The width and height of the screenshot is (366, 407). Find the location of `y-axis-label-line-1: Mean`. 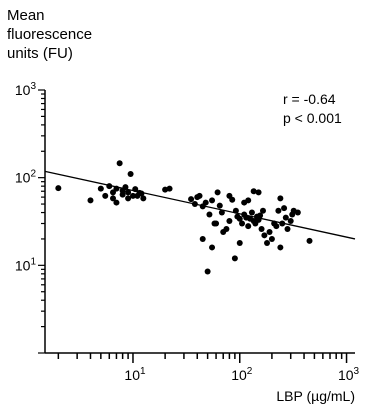

y-axis-label-line-1: Mean is located at coordinates (26, 15).